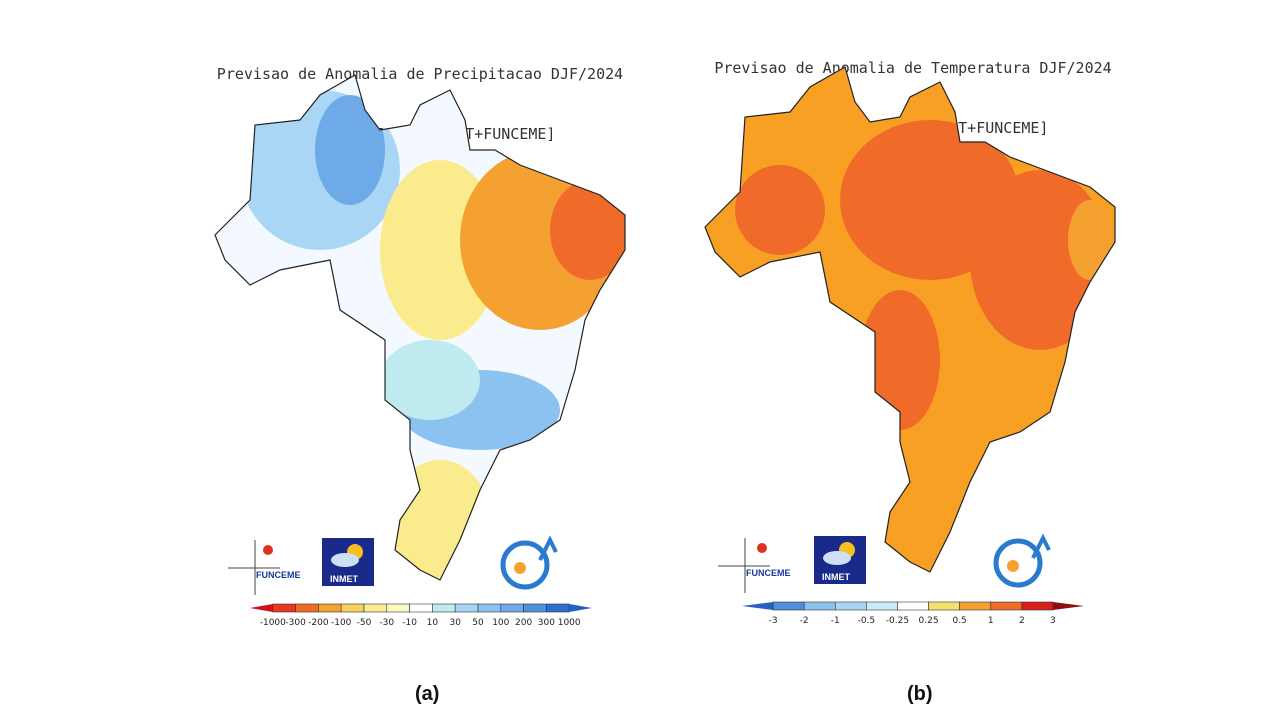 This screenshot has width=1280, height=720. I want to click on colorbar-tick-label: -0.5, so click(867, 621).